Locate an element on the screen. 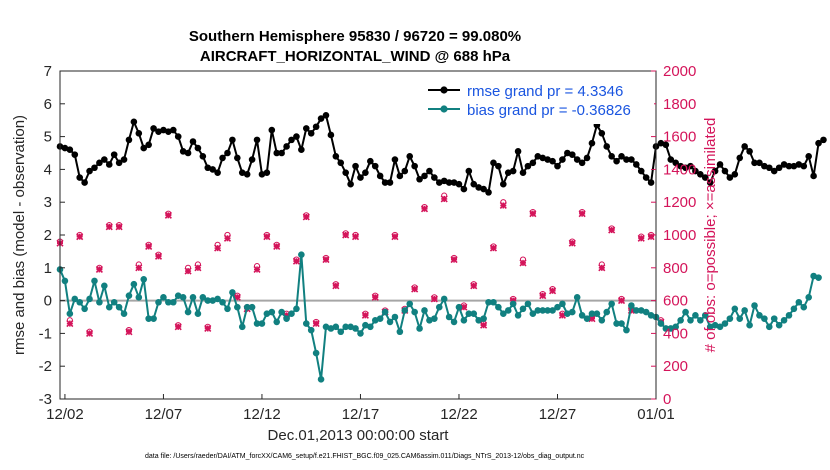 The image size is (830, 470). legend-rmse-marker is located at coordinates (444, 90).